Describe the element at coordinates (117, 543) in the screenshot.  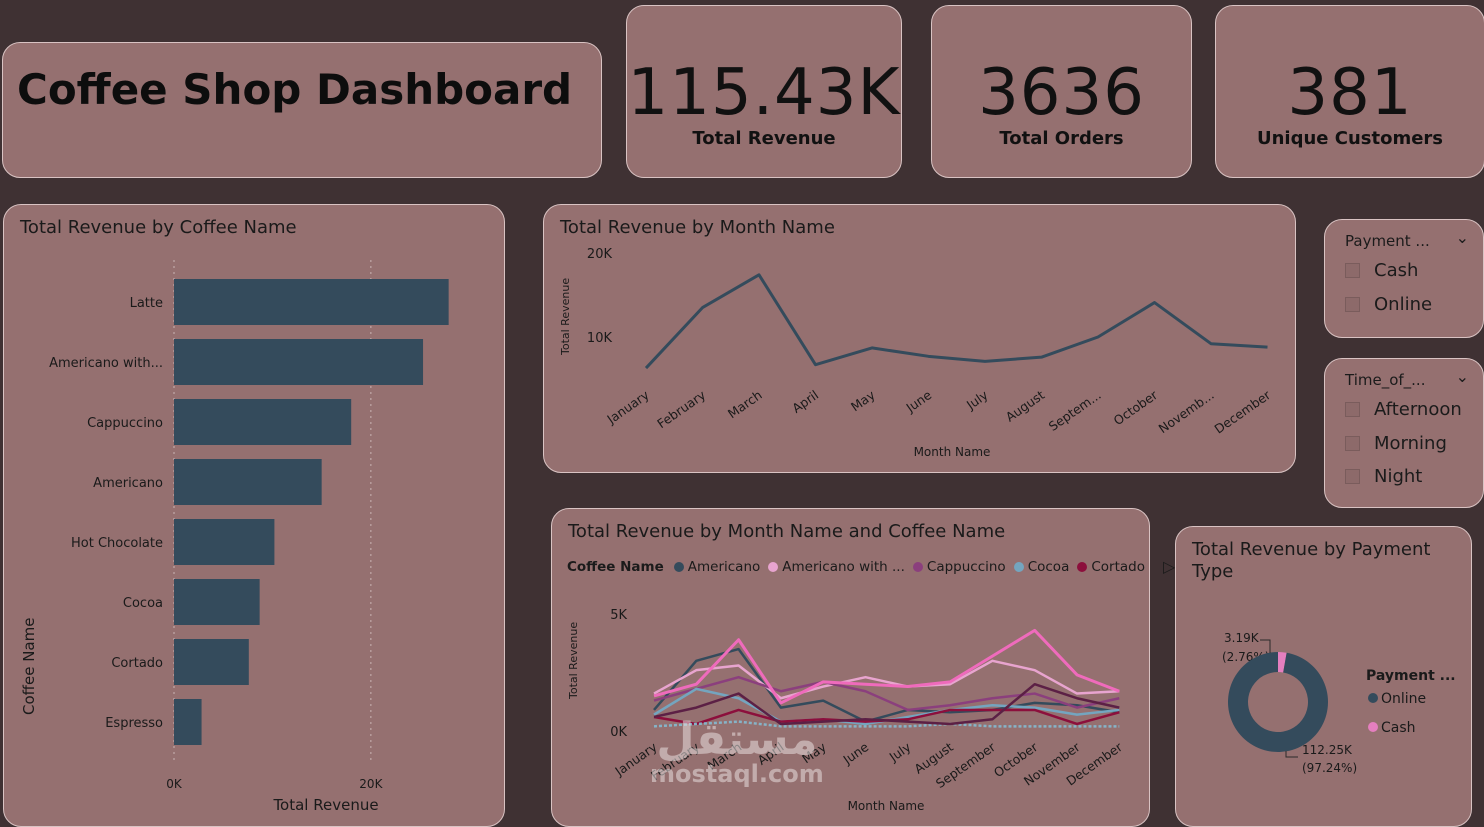
I see `y-tick-label: Hot Chocolate` at that location.